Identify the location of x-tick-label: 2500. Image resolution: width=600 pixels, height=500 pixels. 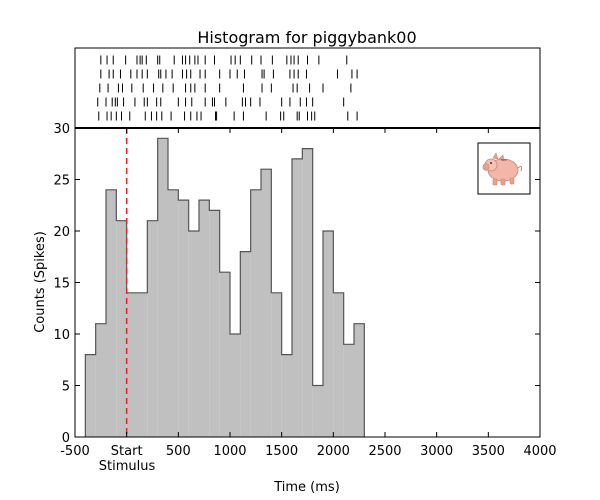
(384, 451).